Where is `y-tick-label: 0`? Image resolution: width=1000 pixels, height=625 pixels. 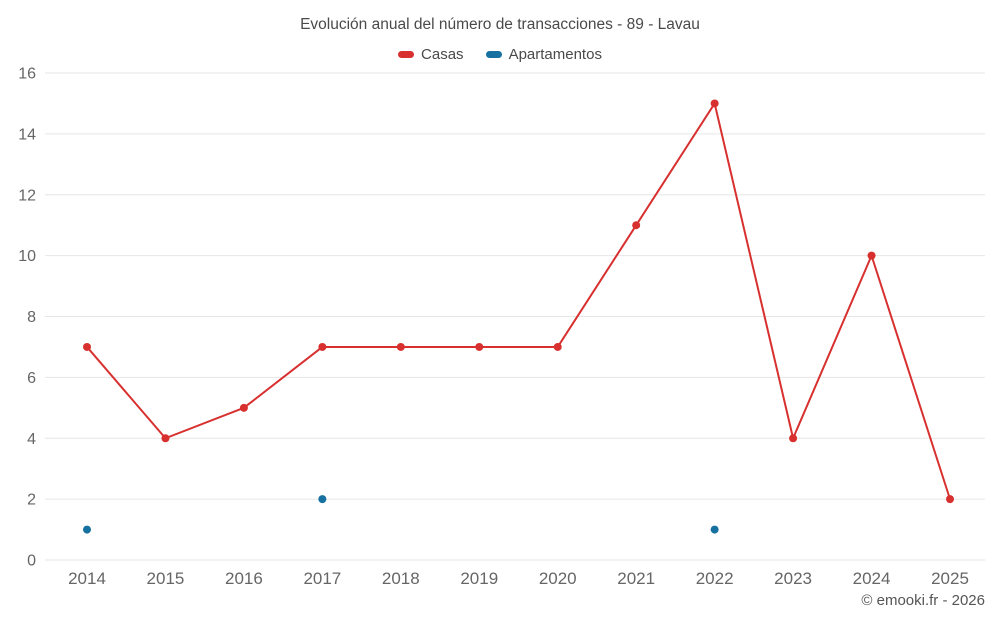 y-tick-label: 0 is located at coordinates (31, 561).